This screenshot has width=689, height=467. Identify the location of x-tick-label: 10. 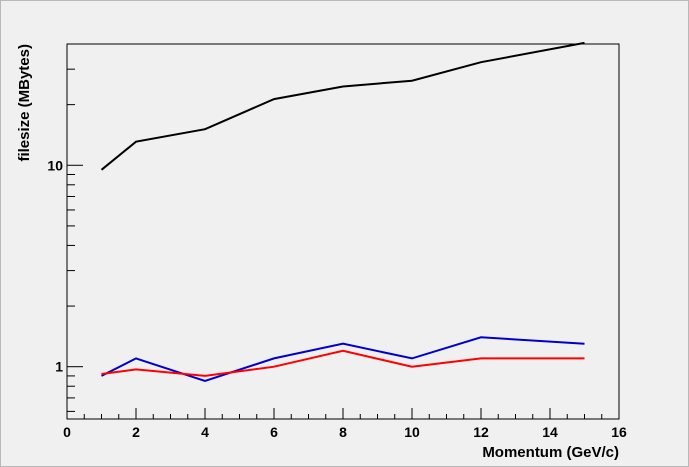
(412, 432).